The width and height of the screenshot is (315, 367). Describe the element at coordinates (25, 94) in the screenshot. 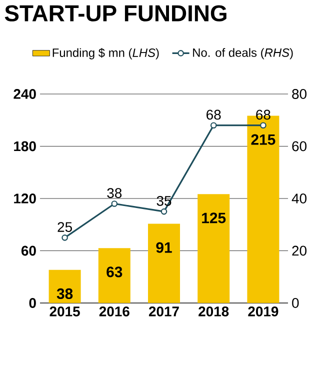

I see `y-tick-label: 240` at that location.